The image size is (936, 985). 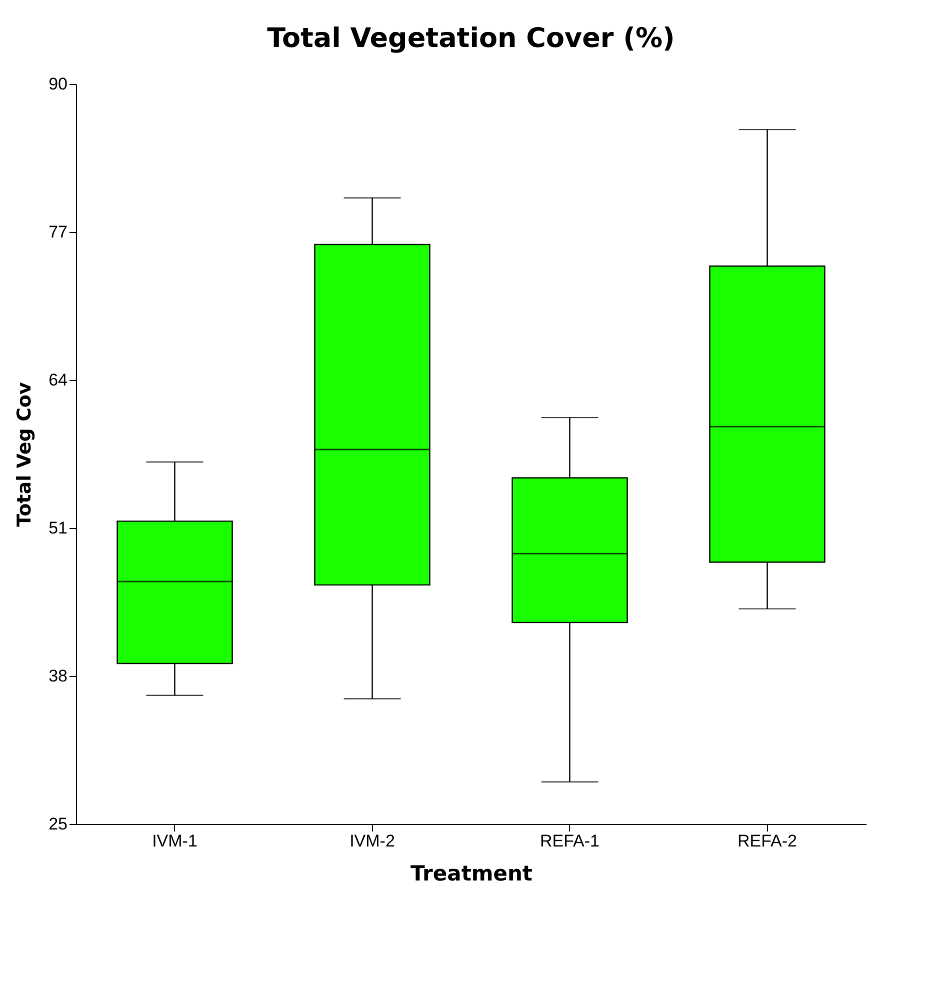 I want to click on y-tick-label: 90, so click(x=58, y=84).